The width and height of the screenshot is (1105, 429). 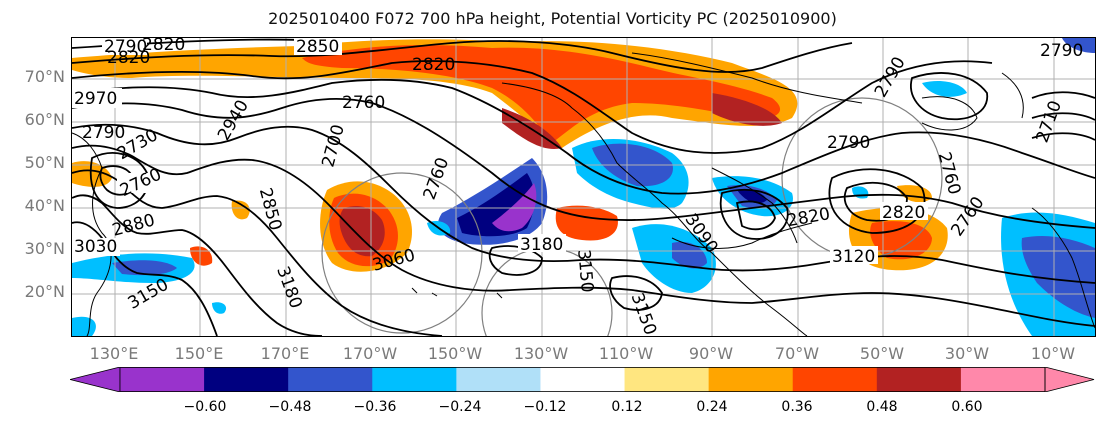 What do you see at coordinates (375, 407) in the screenshot?
I see `colorbar-tick: −0.36` at bounding box center [375, 407].